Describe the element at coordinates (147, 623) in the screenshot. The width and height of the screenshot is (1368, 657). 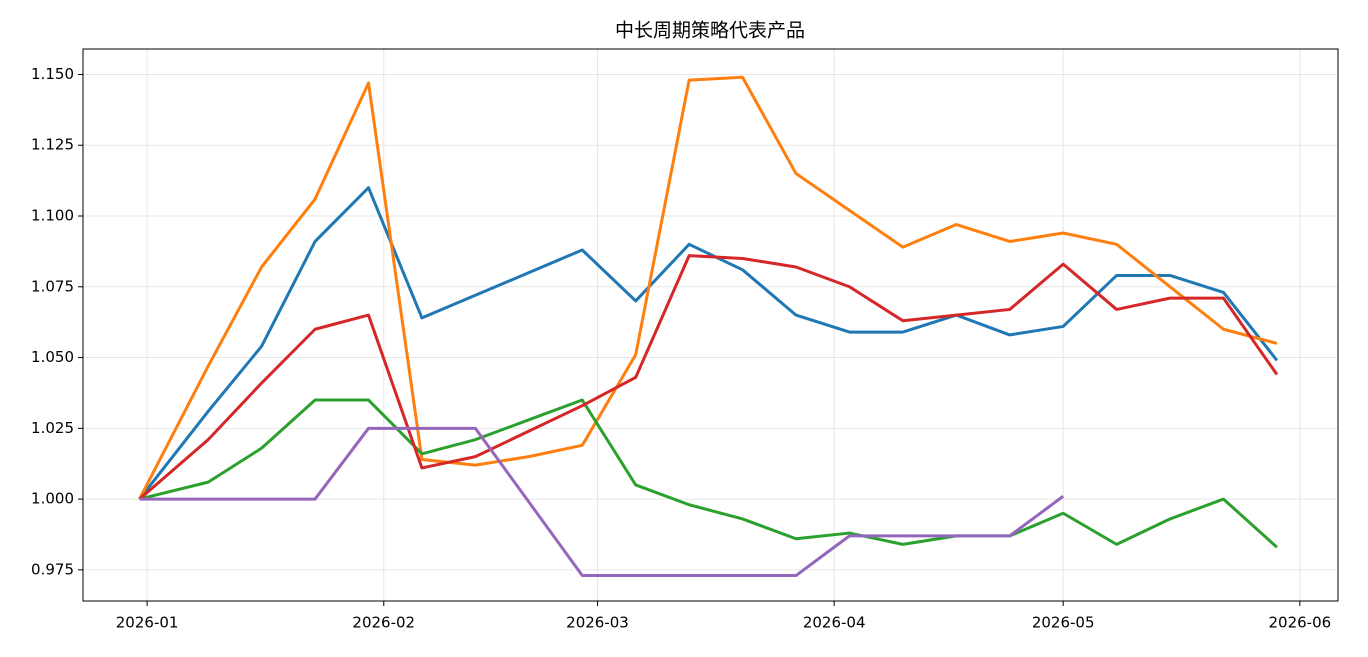
I see `x-tick-label: 2026-01` at that location.